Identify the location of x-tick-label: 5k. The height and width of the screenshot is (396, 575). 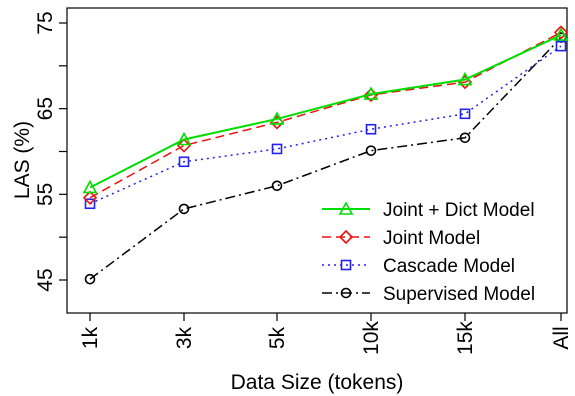
(277, 337).